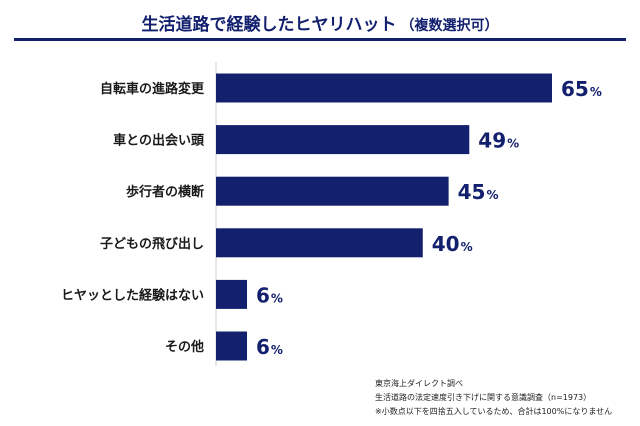 This screenshot has width=640, height=426. I want to click on data-label: 65%, so click(581, 89).